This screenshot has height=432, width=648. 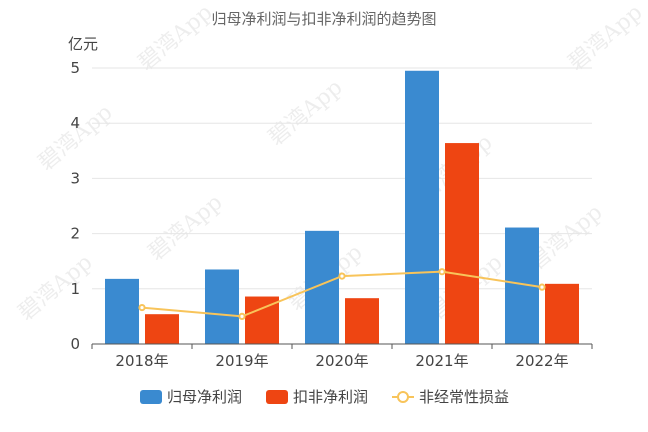 What do you see at coordinates (141, 361) in the screenshot?
I see `x-tick-label: 2018年` at bounding box center [141, 361].